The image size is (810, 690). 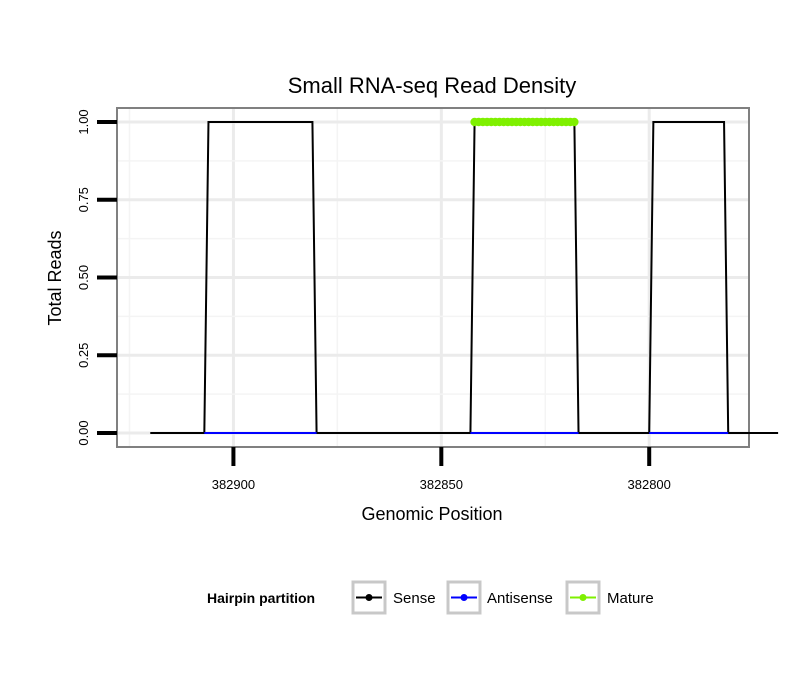 What do you see at coordinates (583, 597) in the screenshot?
I see `legend-key-mature-point` at bounding box center [583, 597].